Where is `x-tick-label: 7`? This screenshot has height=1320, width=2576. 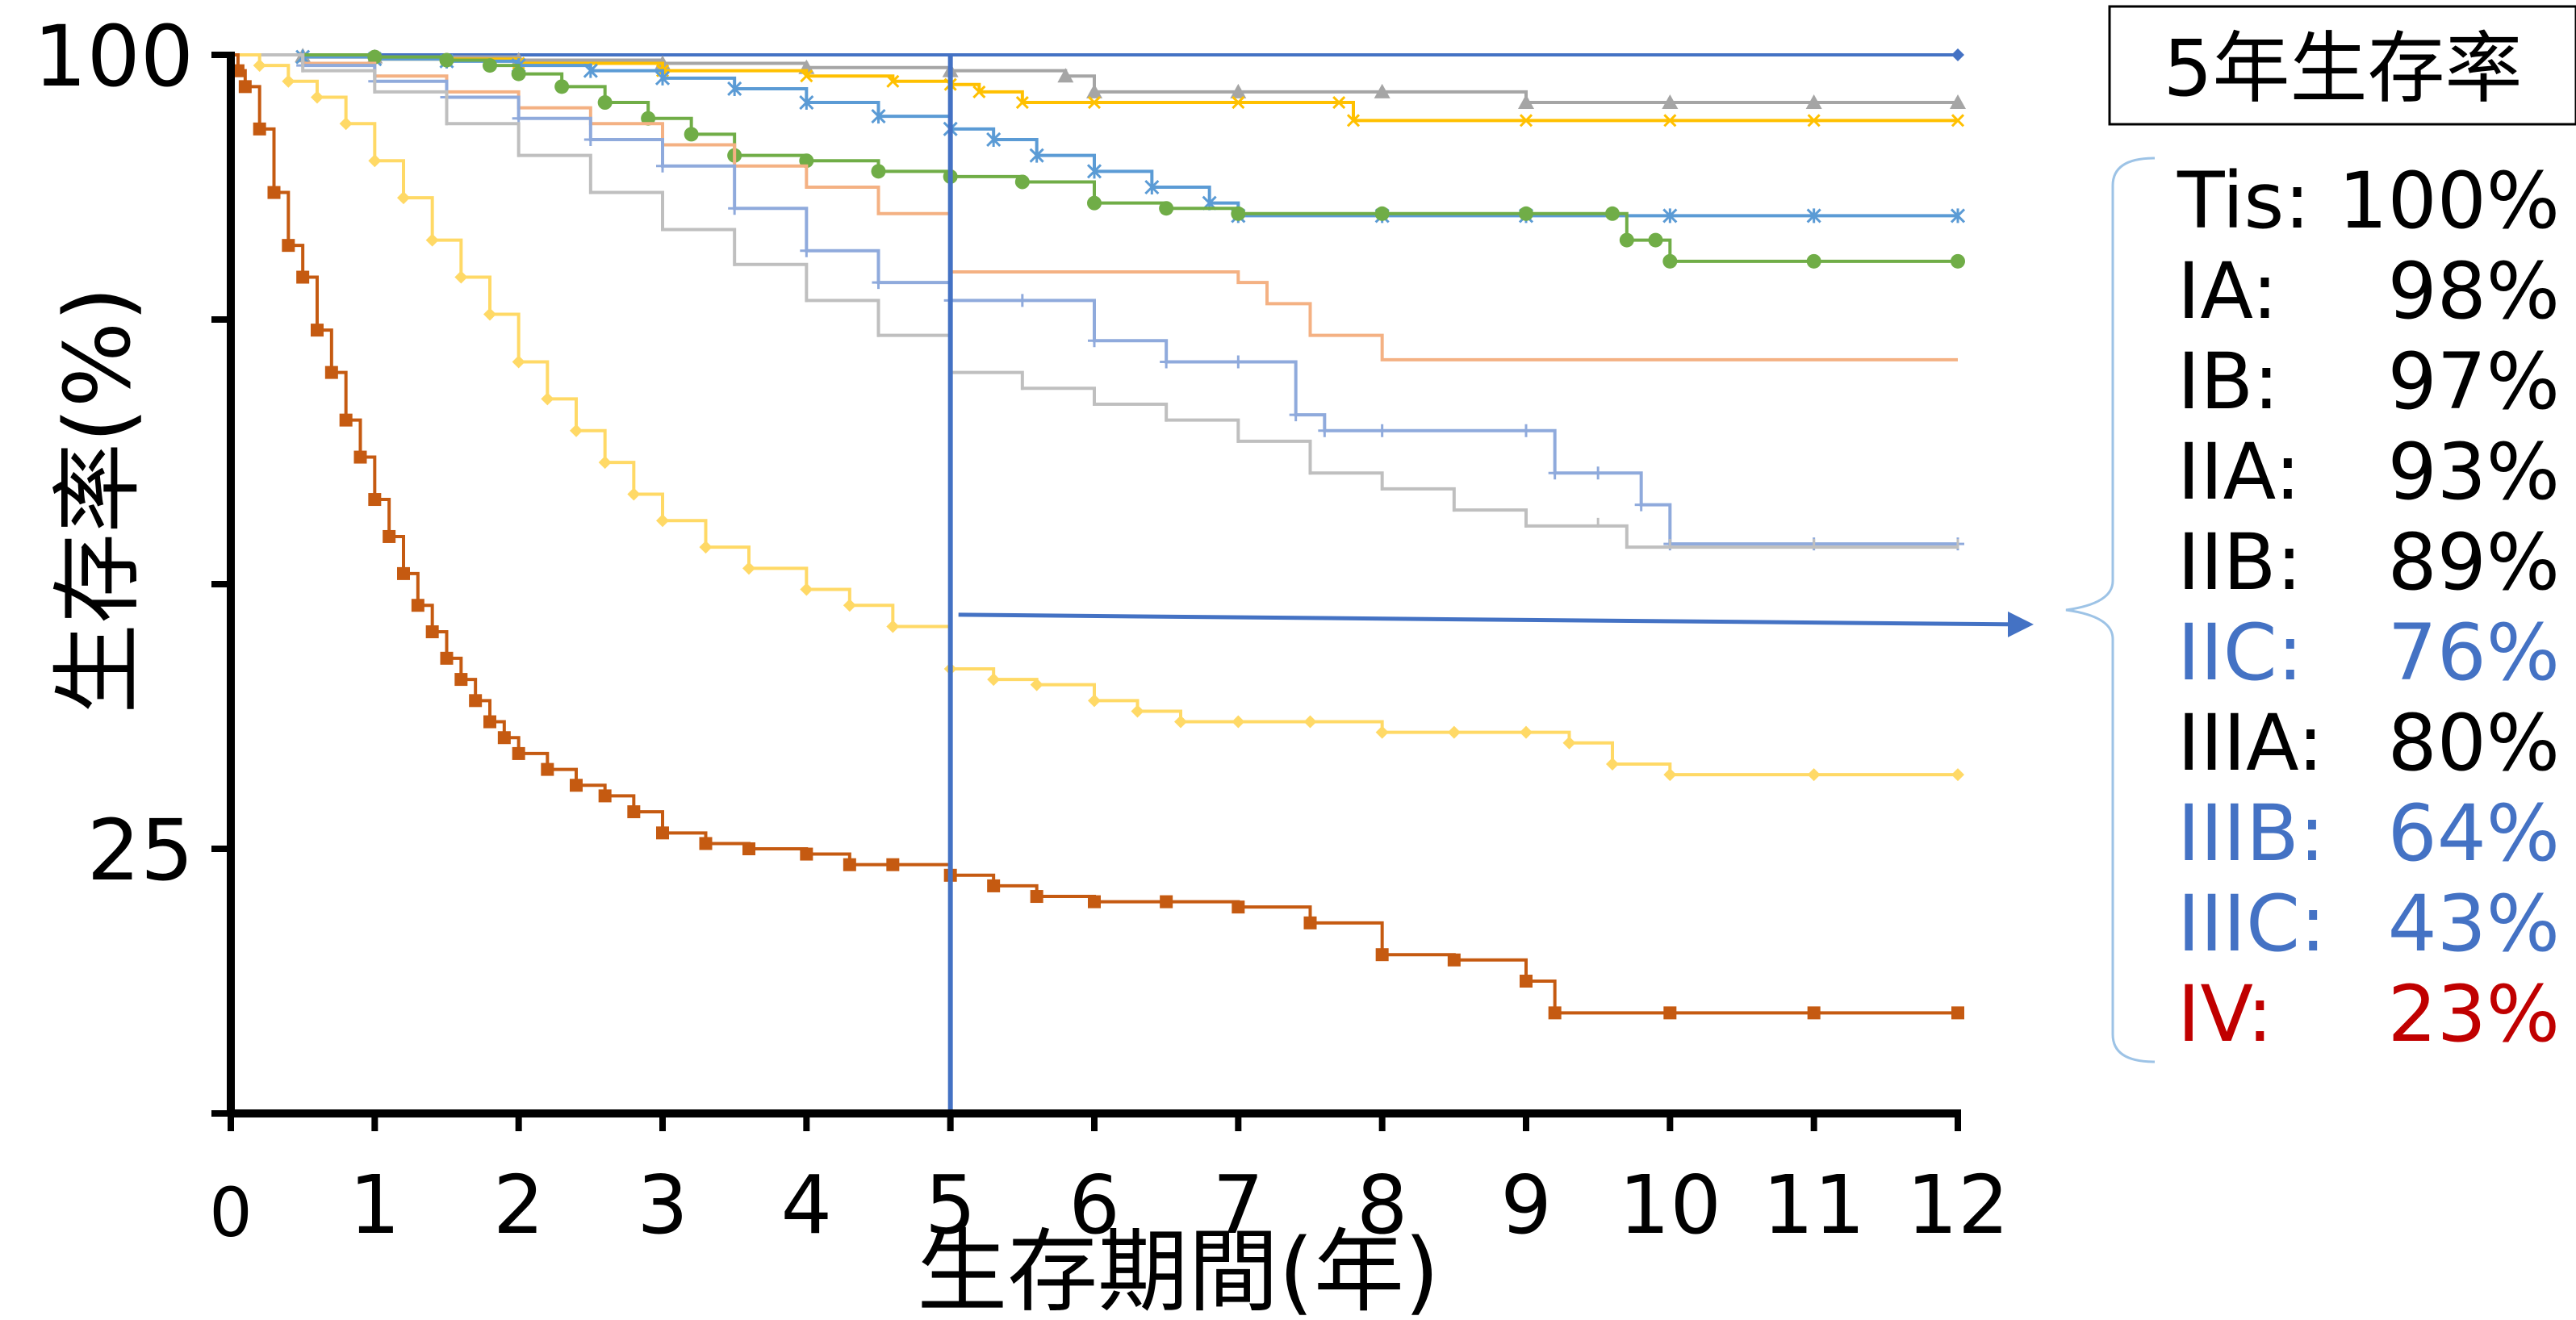
x-tick-label: 7 is located at coordinates (1239, 1205).